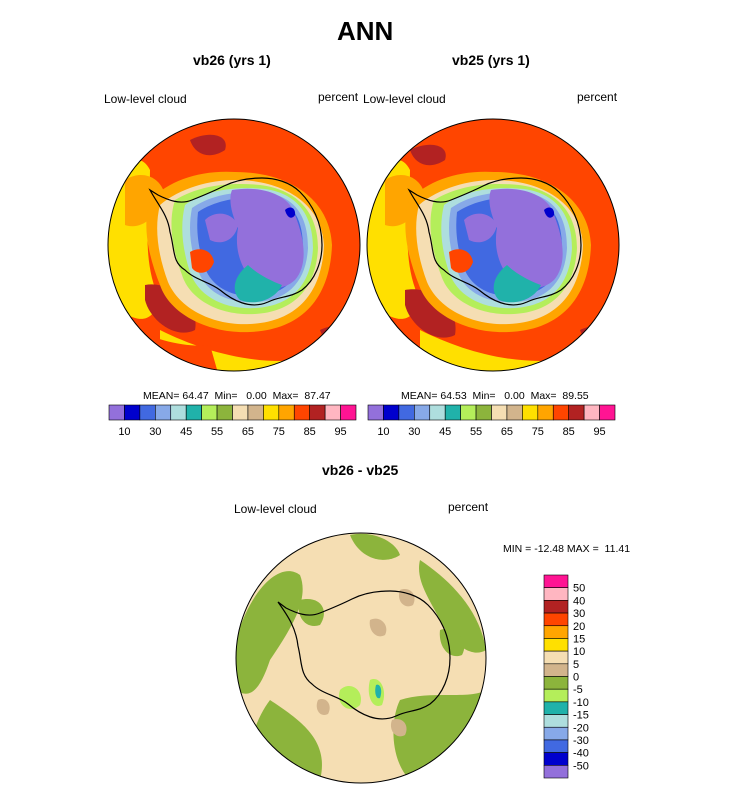 This screenshot has width=733, height=788. Describe the element at coordinates (491, 60) in the screenshot. I see `panel2-title: vb25 (yrs 1)` at that location.